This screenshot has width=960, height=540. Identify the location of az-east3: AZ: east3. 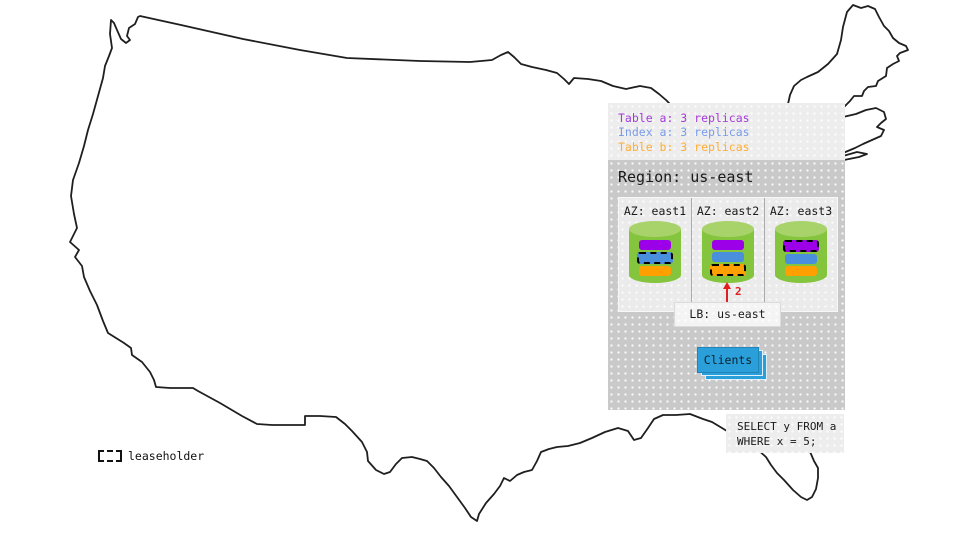
(800, 254).